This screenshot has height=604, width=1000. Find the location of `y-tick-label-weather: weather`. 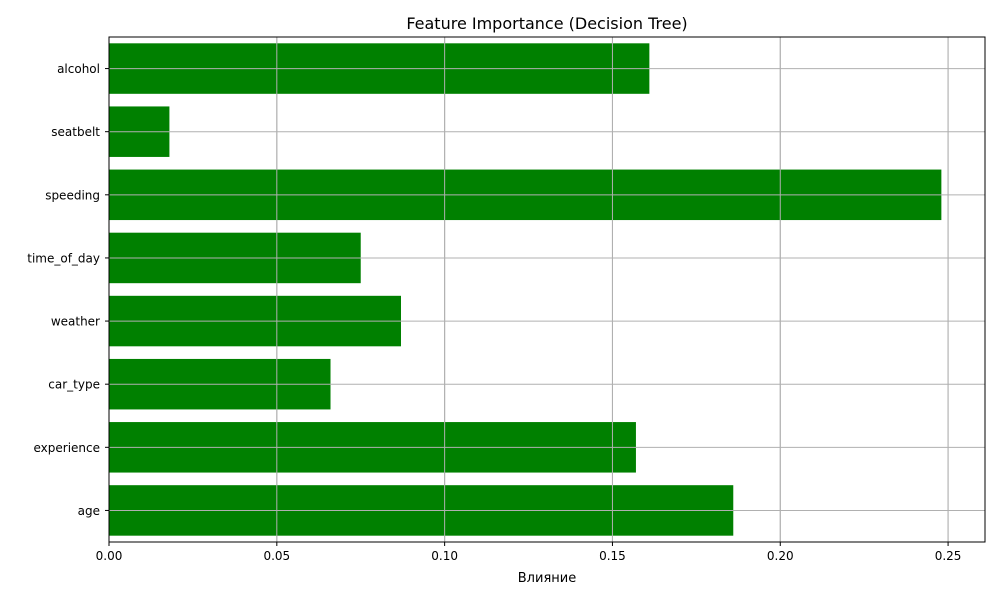

y-tick-label-weather: weather is located at coordinates (75, 322).